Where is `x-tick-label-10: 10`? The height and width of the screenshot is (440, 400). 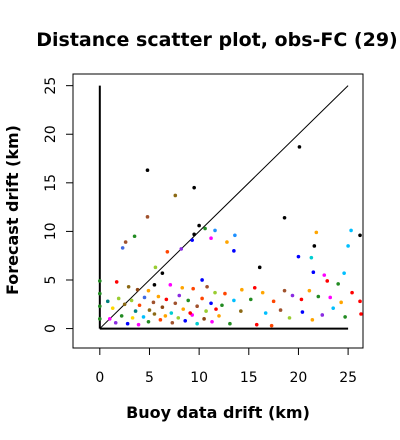 x-tick-label-10: 10 is located at coordinates (199, 378).